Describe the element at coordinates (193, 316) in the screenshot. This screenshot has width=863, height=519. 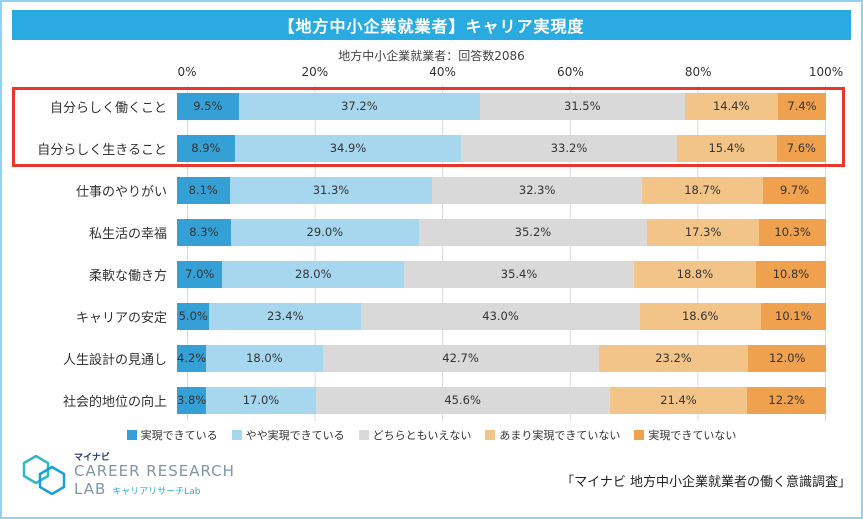
I see `bar-segment: 5.0%` at that location.